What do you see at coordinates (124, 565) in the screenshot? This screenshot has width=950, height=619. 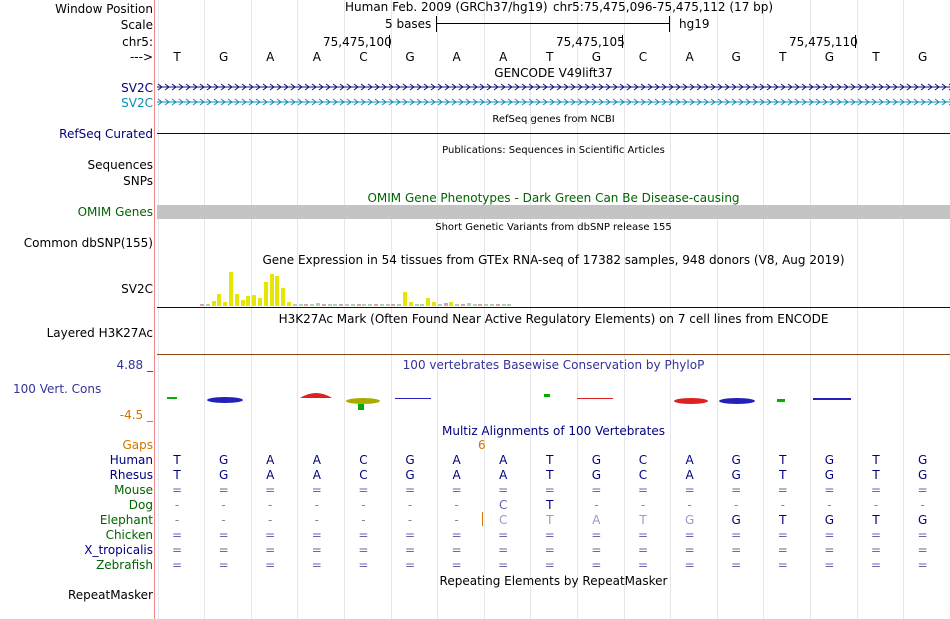 I see `species-label: Zebrafish` at bounding box center [124, 565].